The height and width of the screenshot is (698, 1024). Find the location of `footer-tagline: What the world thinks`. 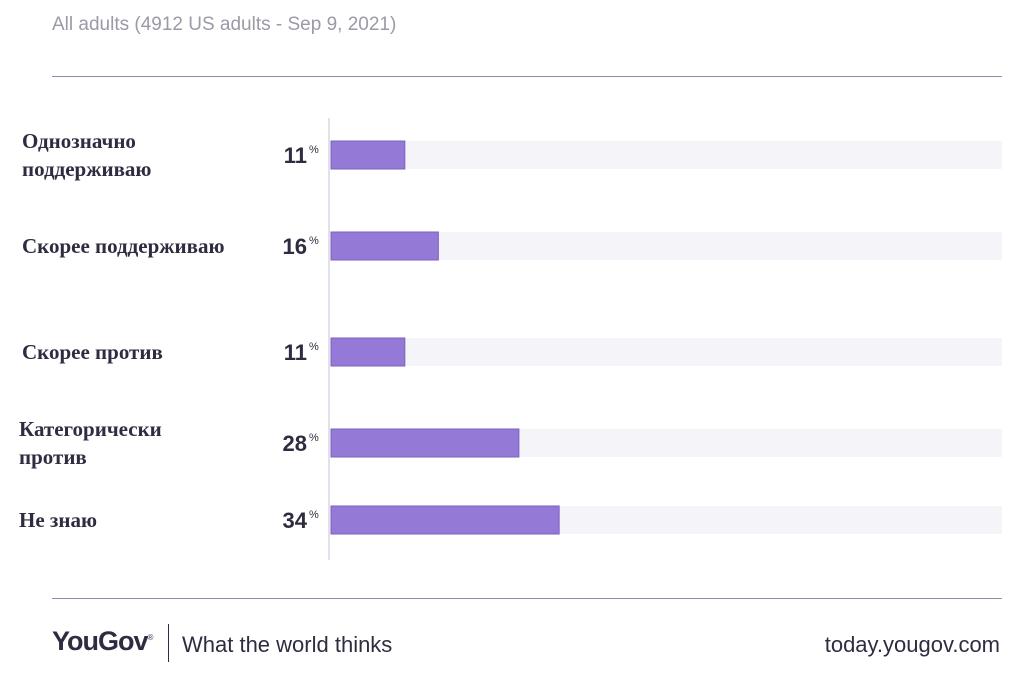

footer-tagline: What the world thinks is located at coordinates (287, 644).